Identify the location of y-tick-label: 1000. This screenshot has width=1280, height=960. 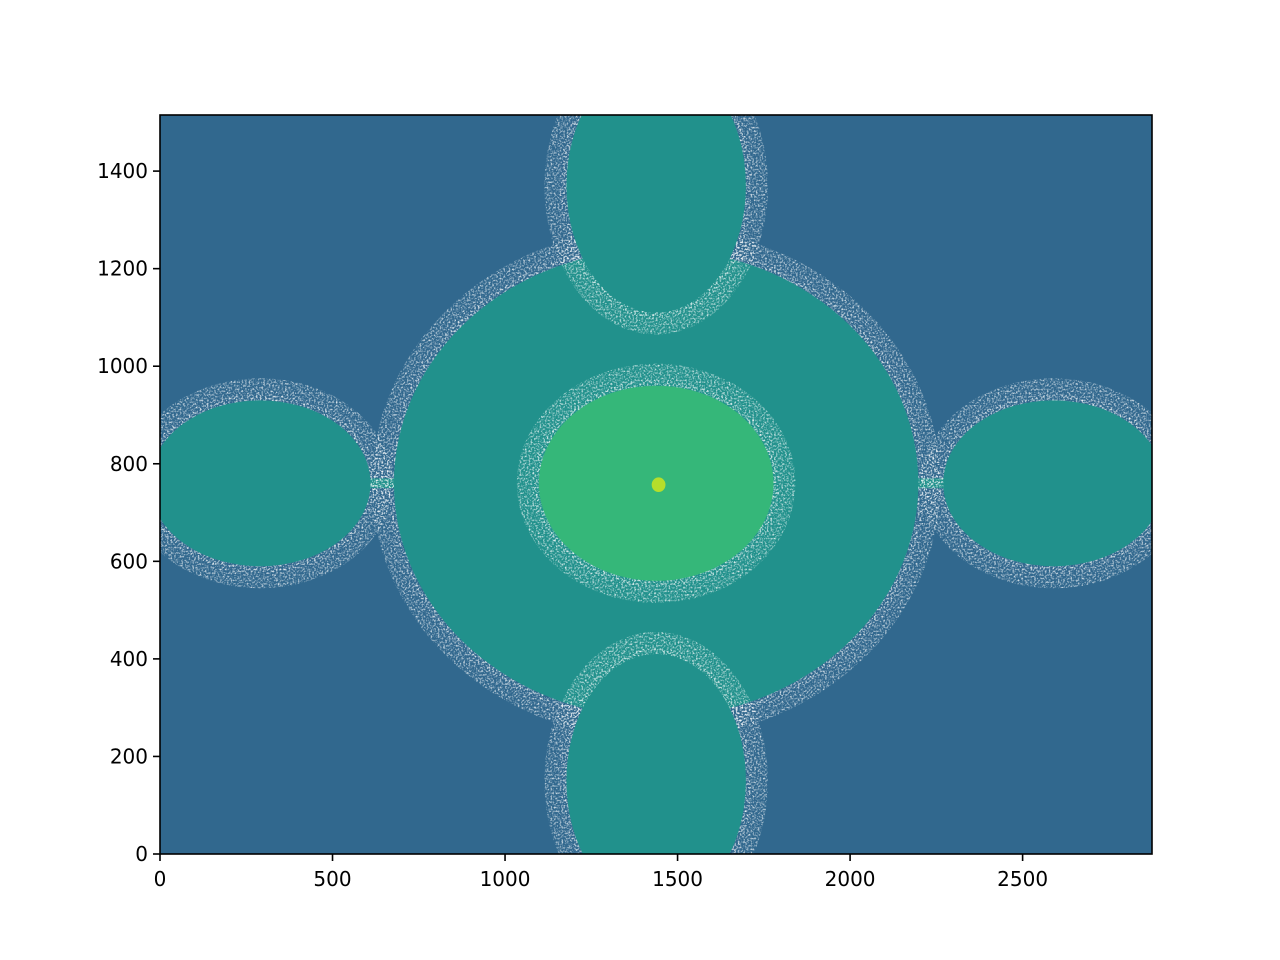
(122, 366).